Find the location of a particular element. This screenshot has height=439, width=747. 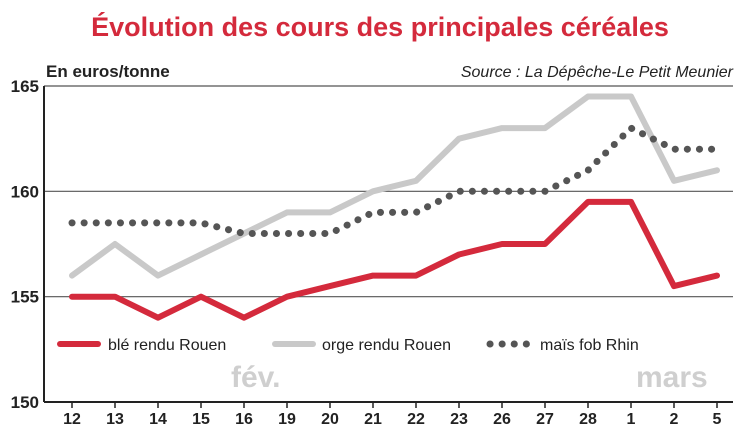

x-tick-label: 14 is located at coordinates (158, 419).